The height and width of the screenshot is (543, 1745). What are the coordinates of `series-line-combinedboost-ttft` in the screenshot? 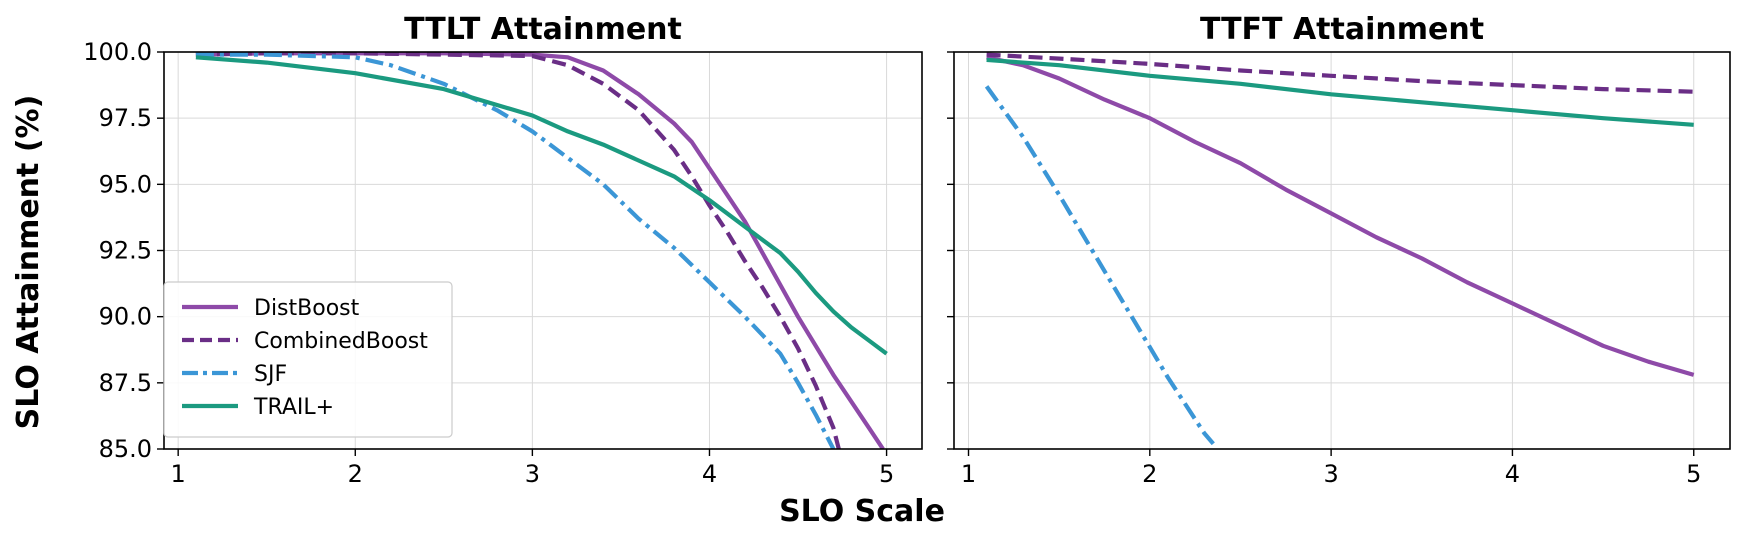 It's located at (1340, 73).